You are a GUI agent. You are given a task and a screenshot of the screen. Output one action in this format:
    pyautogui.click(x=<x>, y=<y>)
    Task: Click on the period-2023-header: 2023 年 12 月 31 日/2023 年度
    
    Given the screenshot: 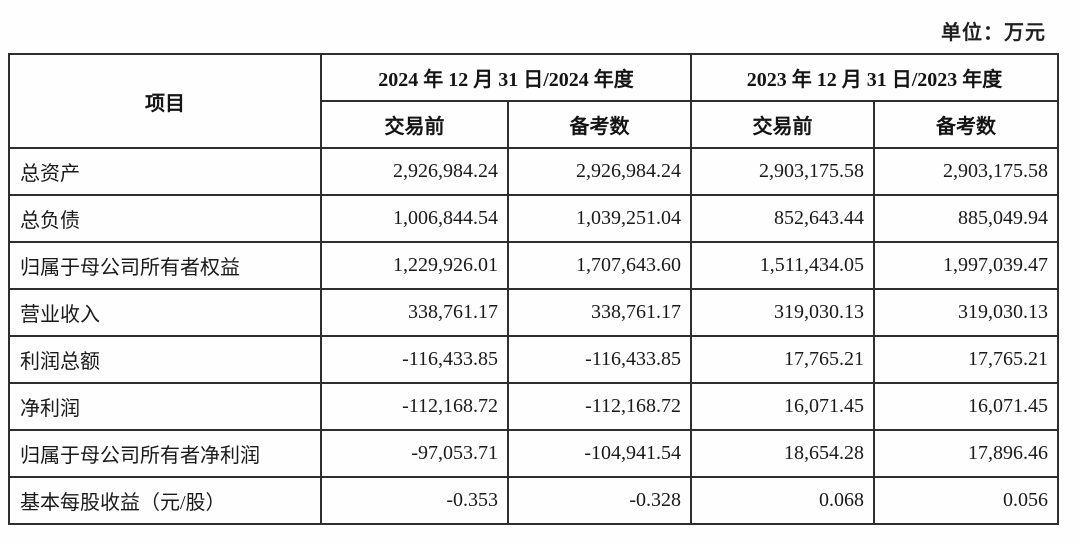 What is the action you would take?
    pyautogui.click(x=874, y=77)
    